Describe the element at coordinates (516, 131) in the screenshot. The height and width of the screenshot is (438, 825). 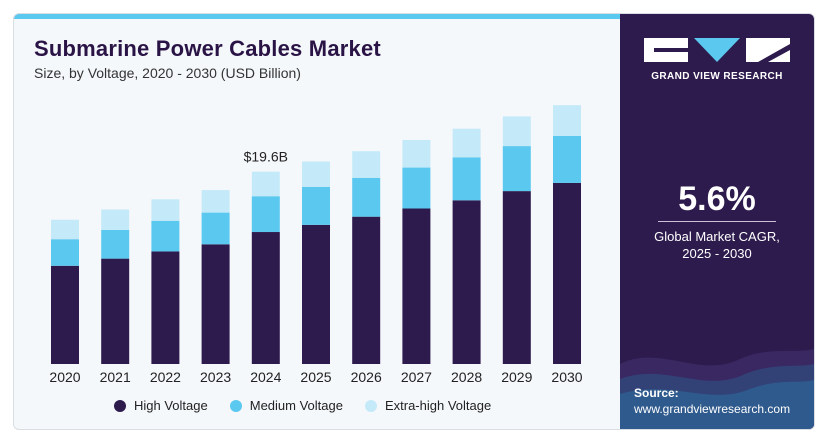
I see `bar-2029-extra-high-voltage` at that location.